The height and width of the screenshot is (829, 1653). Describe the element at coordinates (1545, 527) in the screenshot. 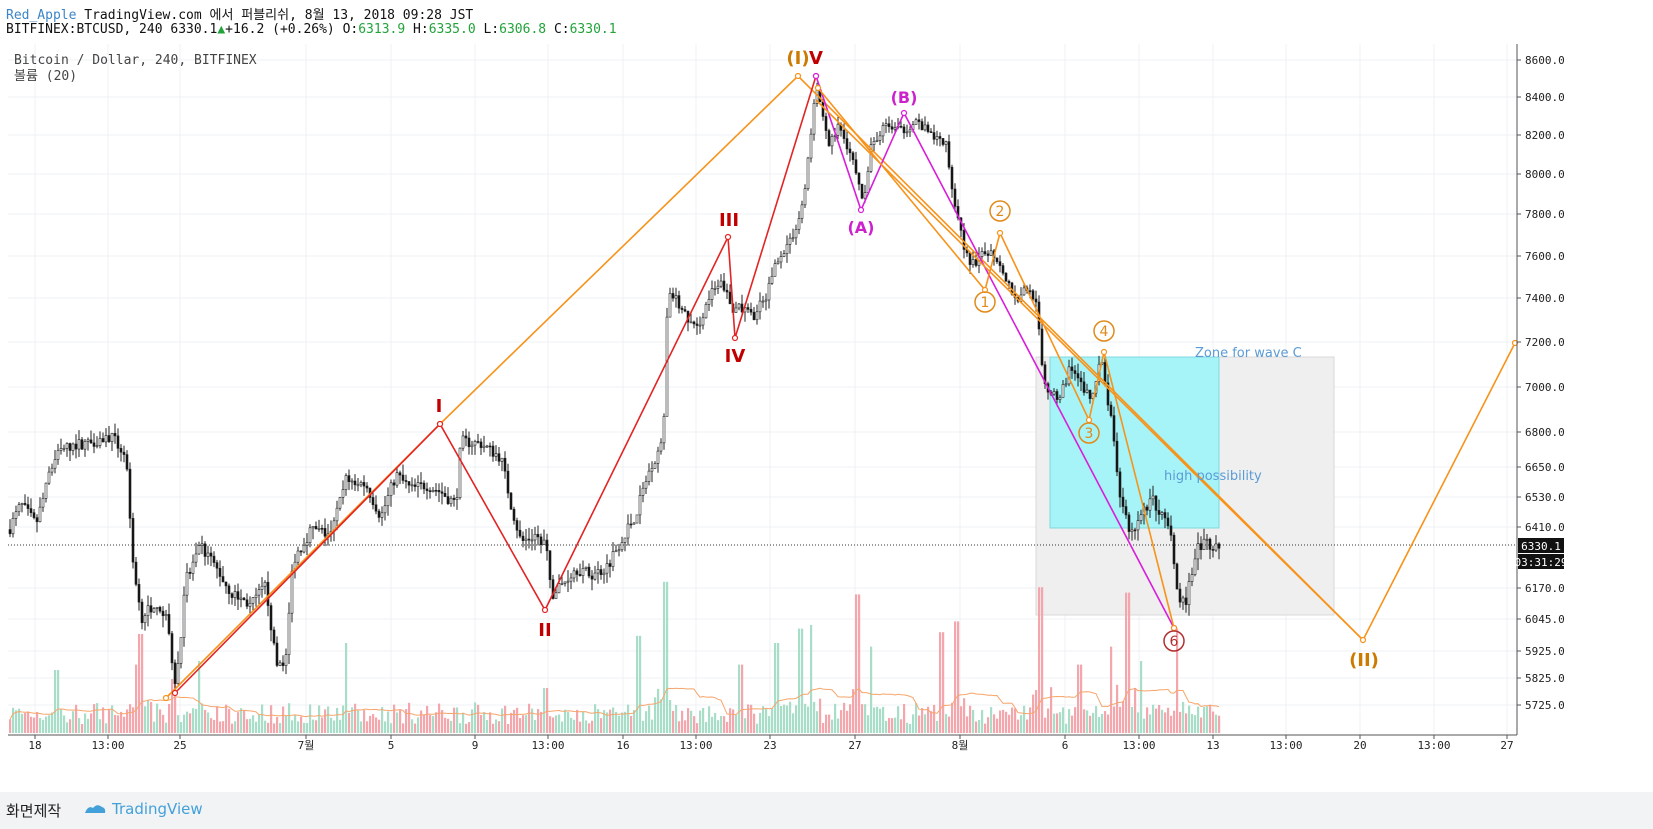

I see `price-tick-label: 6410.0` at that location.